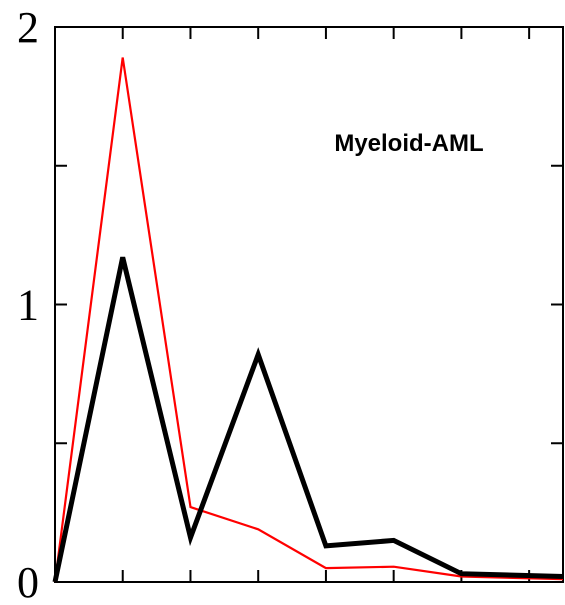 Image resolution: width=565 pixels, height=605 pixels. Describe the element at coordinates (408, 143) in the screenshot. I see `chart-annotation: Myeloid-AML` at that location.